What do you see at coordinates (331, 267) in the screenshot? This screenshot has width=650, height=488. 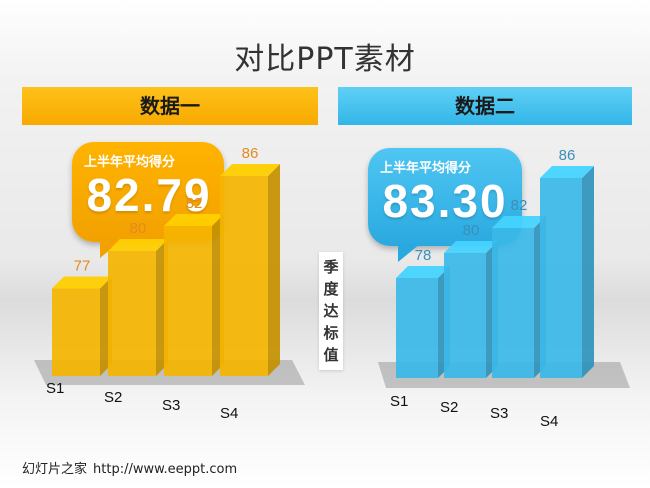 I see `axis-title-char: 季` at bounding box center [331, 267].